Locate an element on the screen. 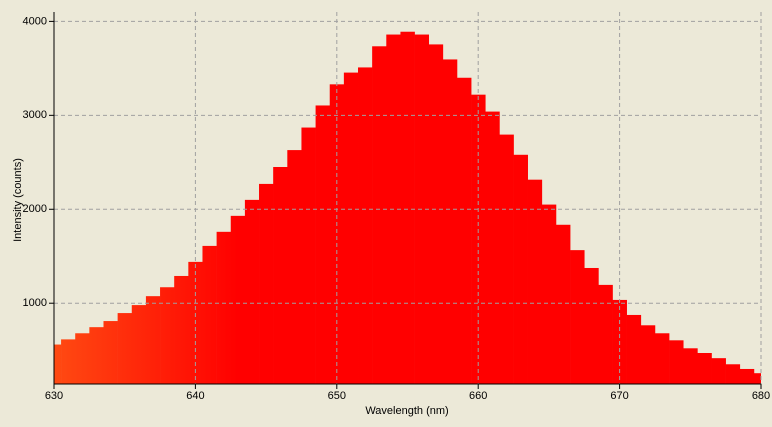  x-tick-label: 630 is located at coordinates (54, 396).